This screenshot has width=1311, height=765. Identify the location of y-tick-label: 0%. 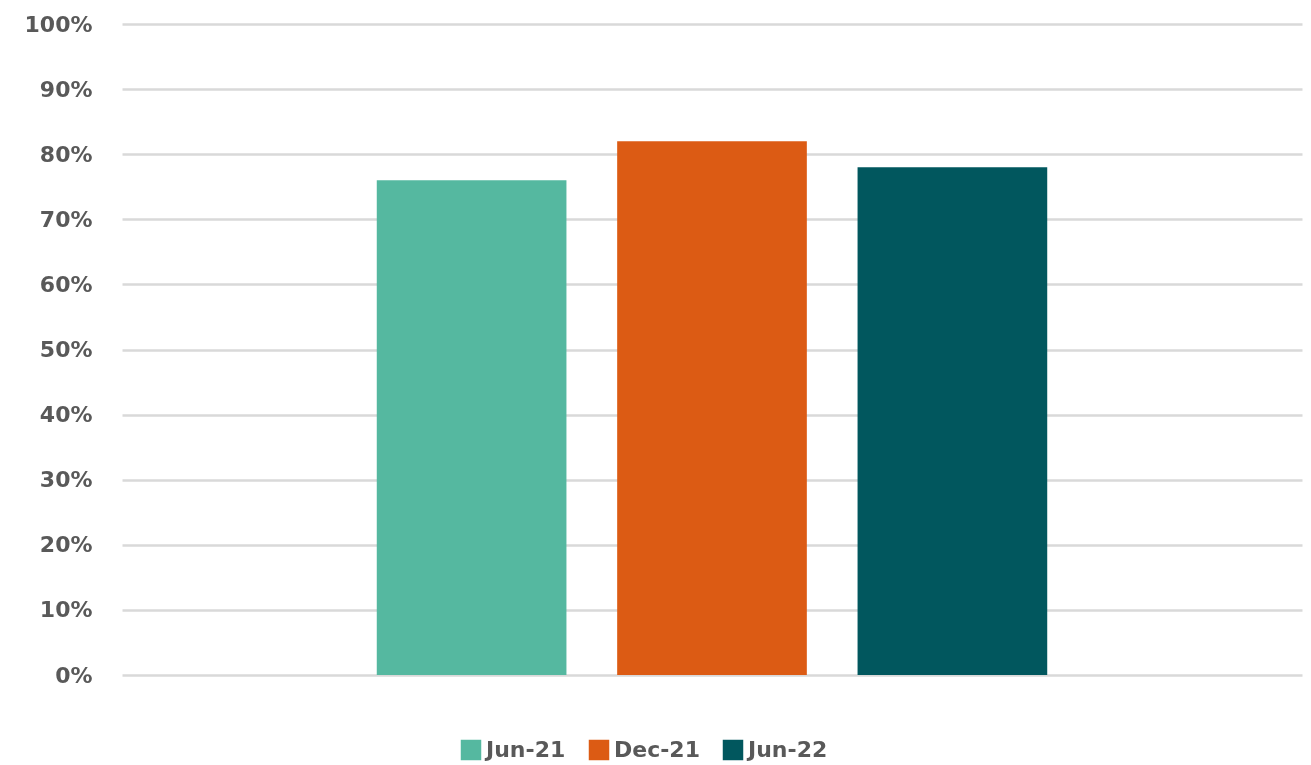
(74, 675).